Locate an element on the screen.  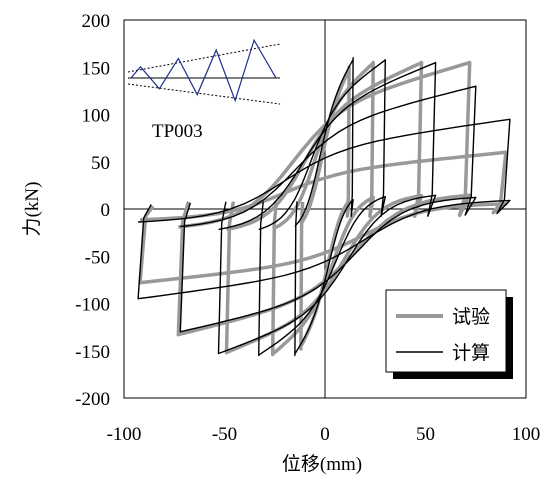
x-tick-label: 50 is located at coordinates (425, 434).